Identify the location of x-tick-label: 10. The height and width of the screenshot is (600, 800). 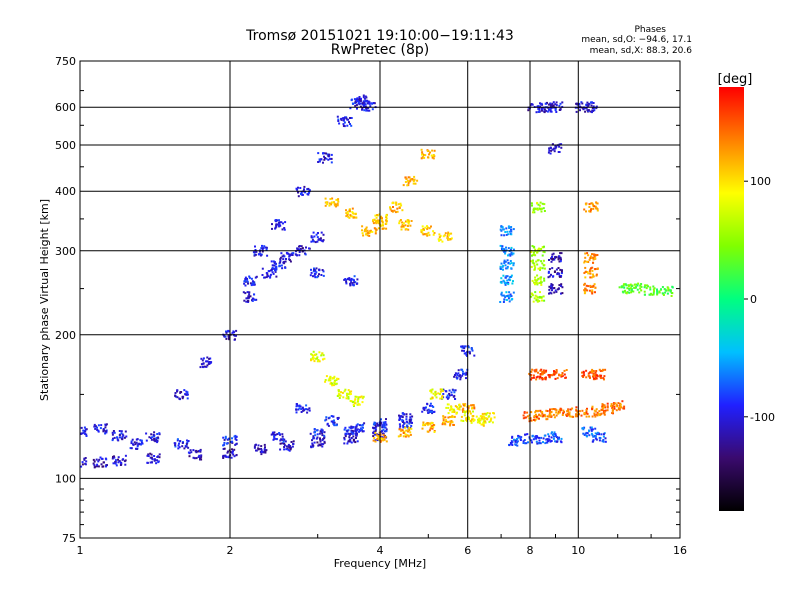
(578, 550).